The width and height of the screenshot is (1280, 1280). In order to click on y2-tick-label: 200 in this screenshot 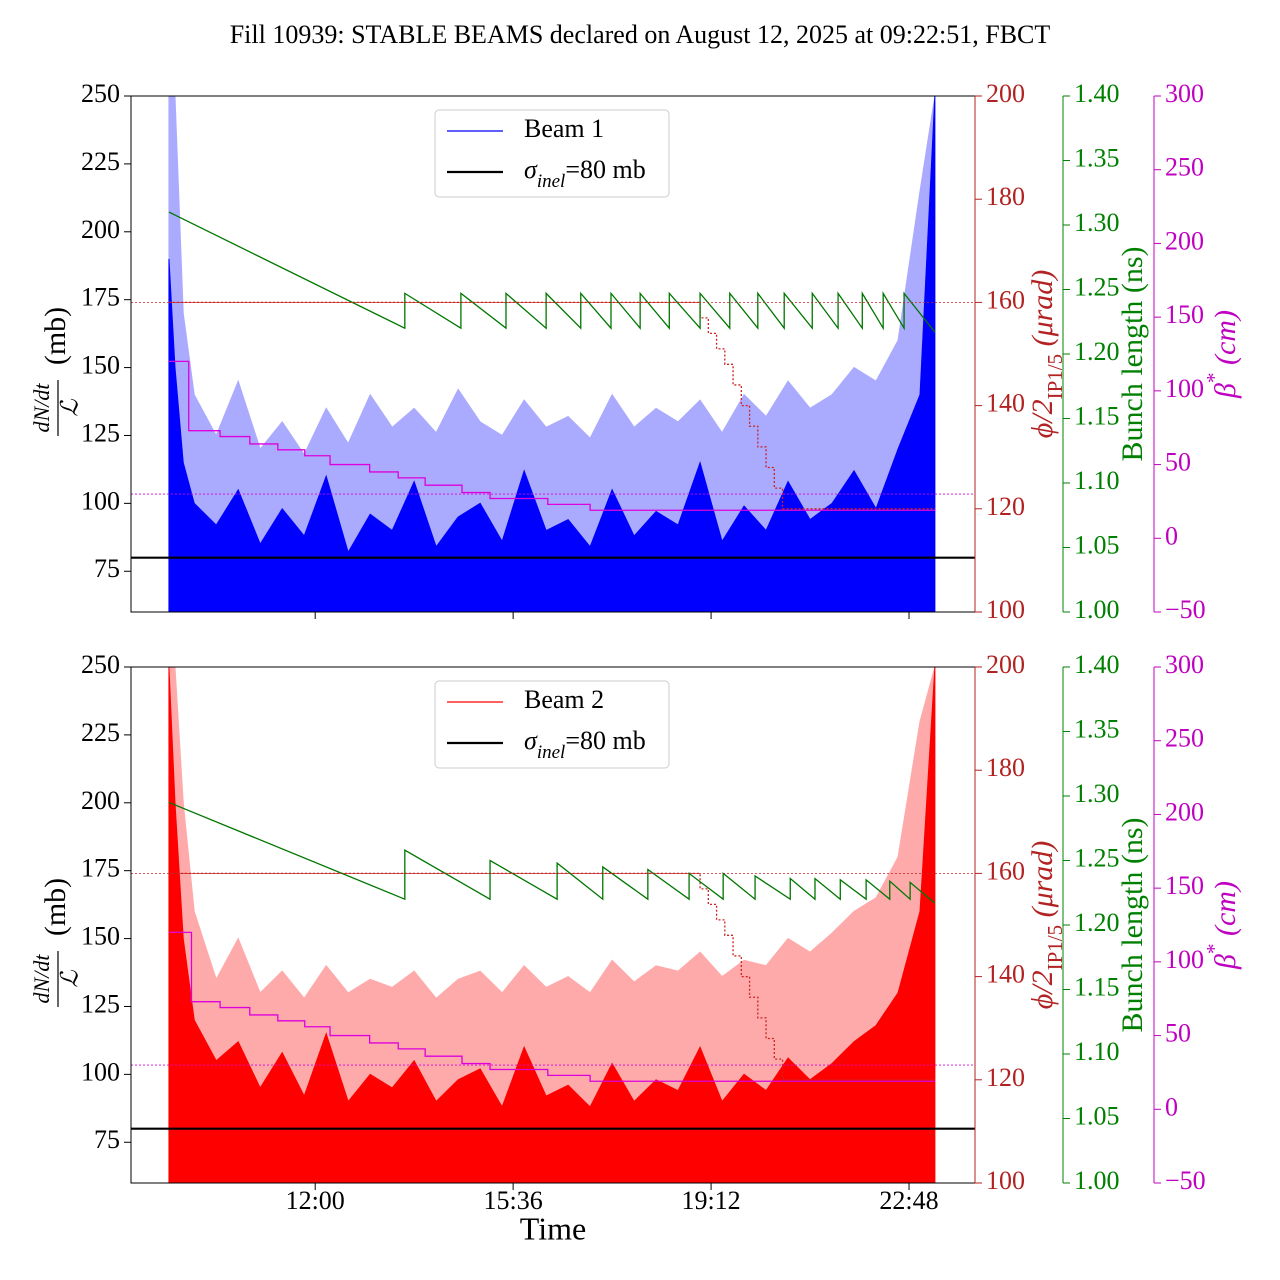, I will do `click(1005, 93)`.